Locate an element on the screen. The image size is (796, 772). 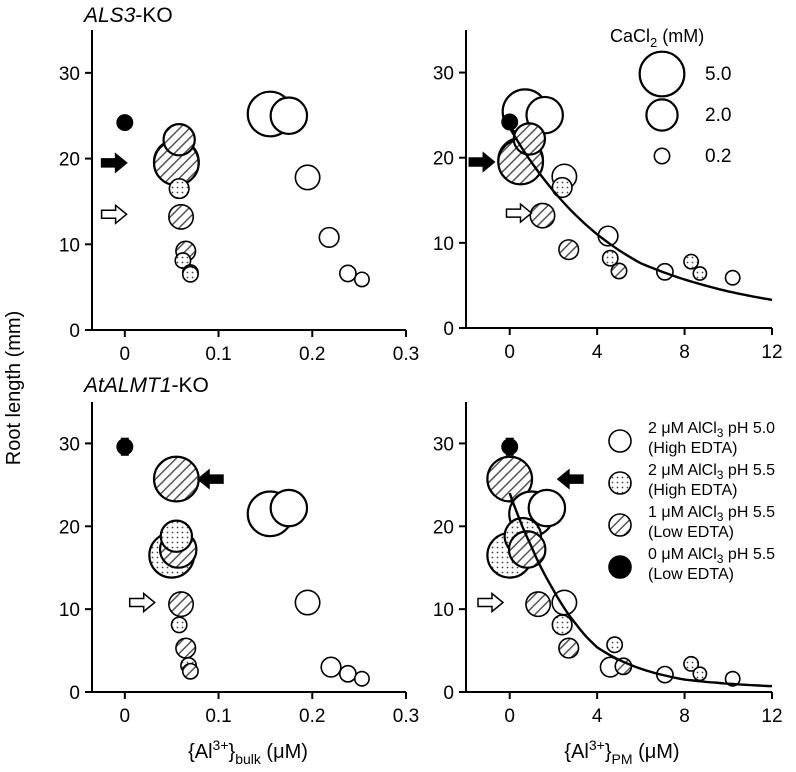
legend-entry-line1: 2 μM AlCl3 pH 5.5 is located at coordinates (711, 472).